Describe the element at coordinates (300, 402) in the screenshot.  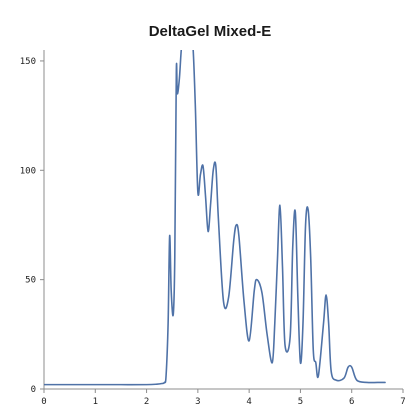
I see `x-tick-label: 5` at that location.